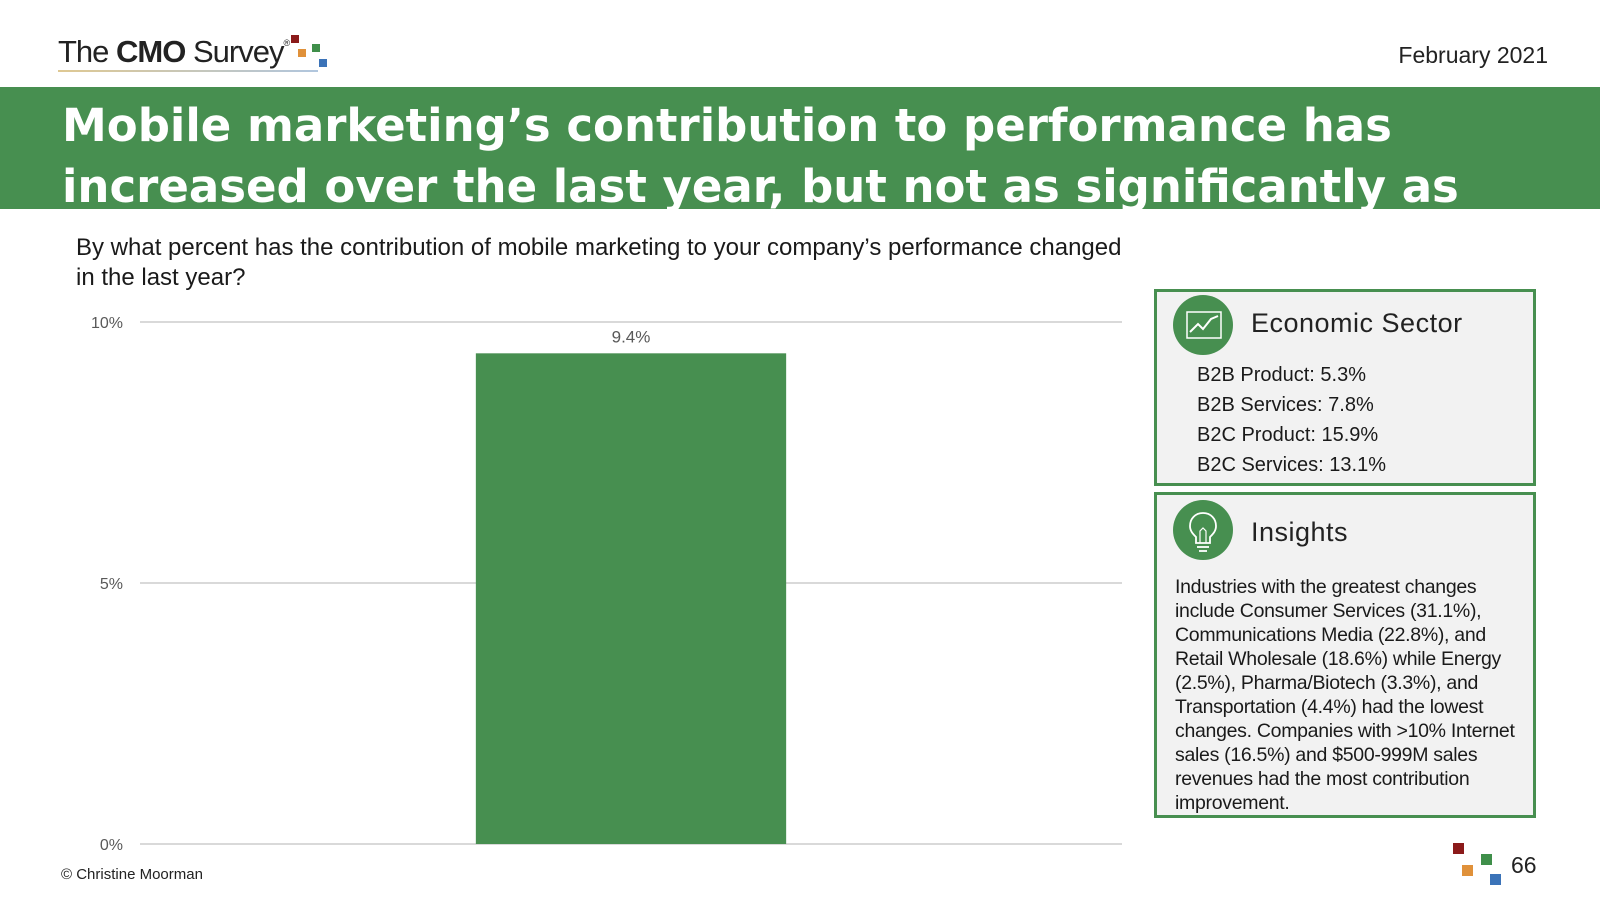  I want to click on sector-item: B2C Product: 15.9%, so click(1288, 435).